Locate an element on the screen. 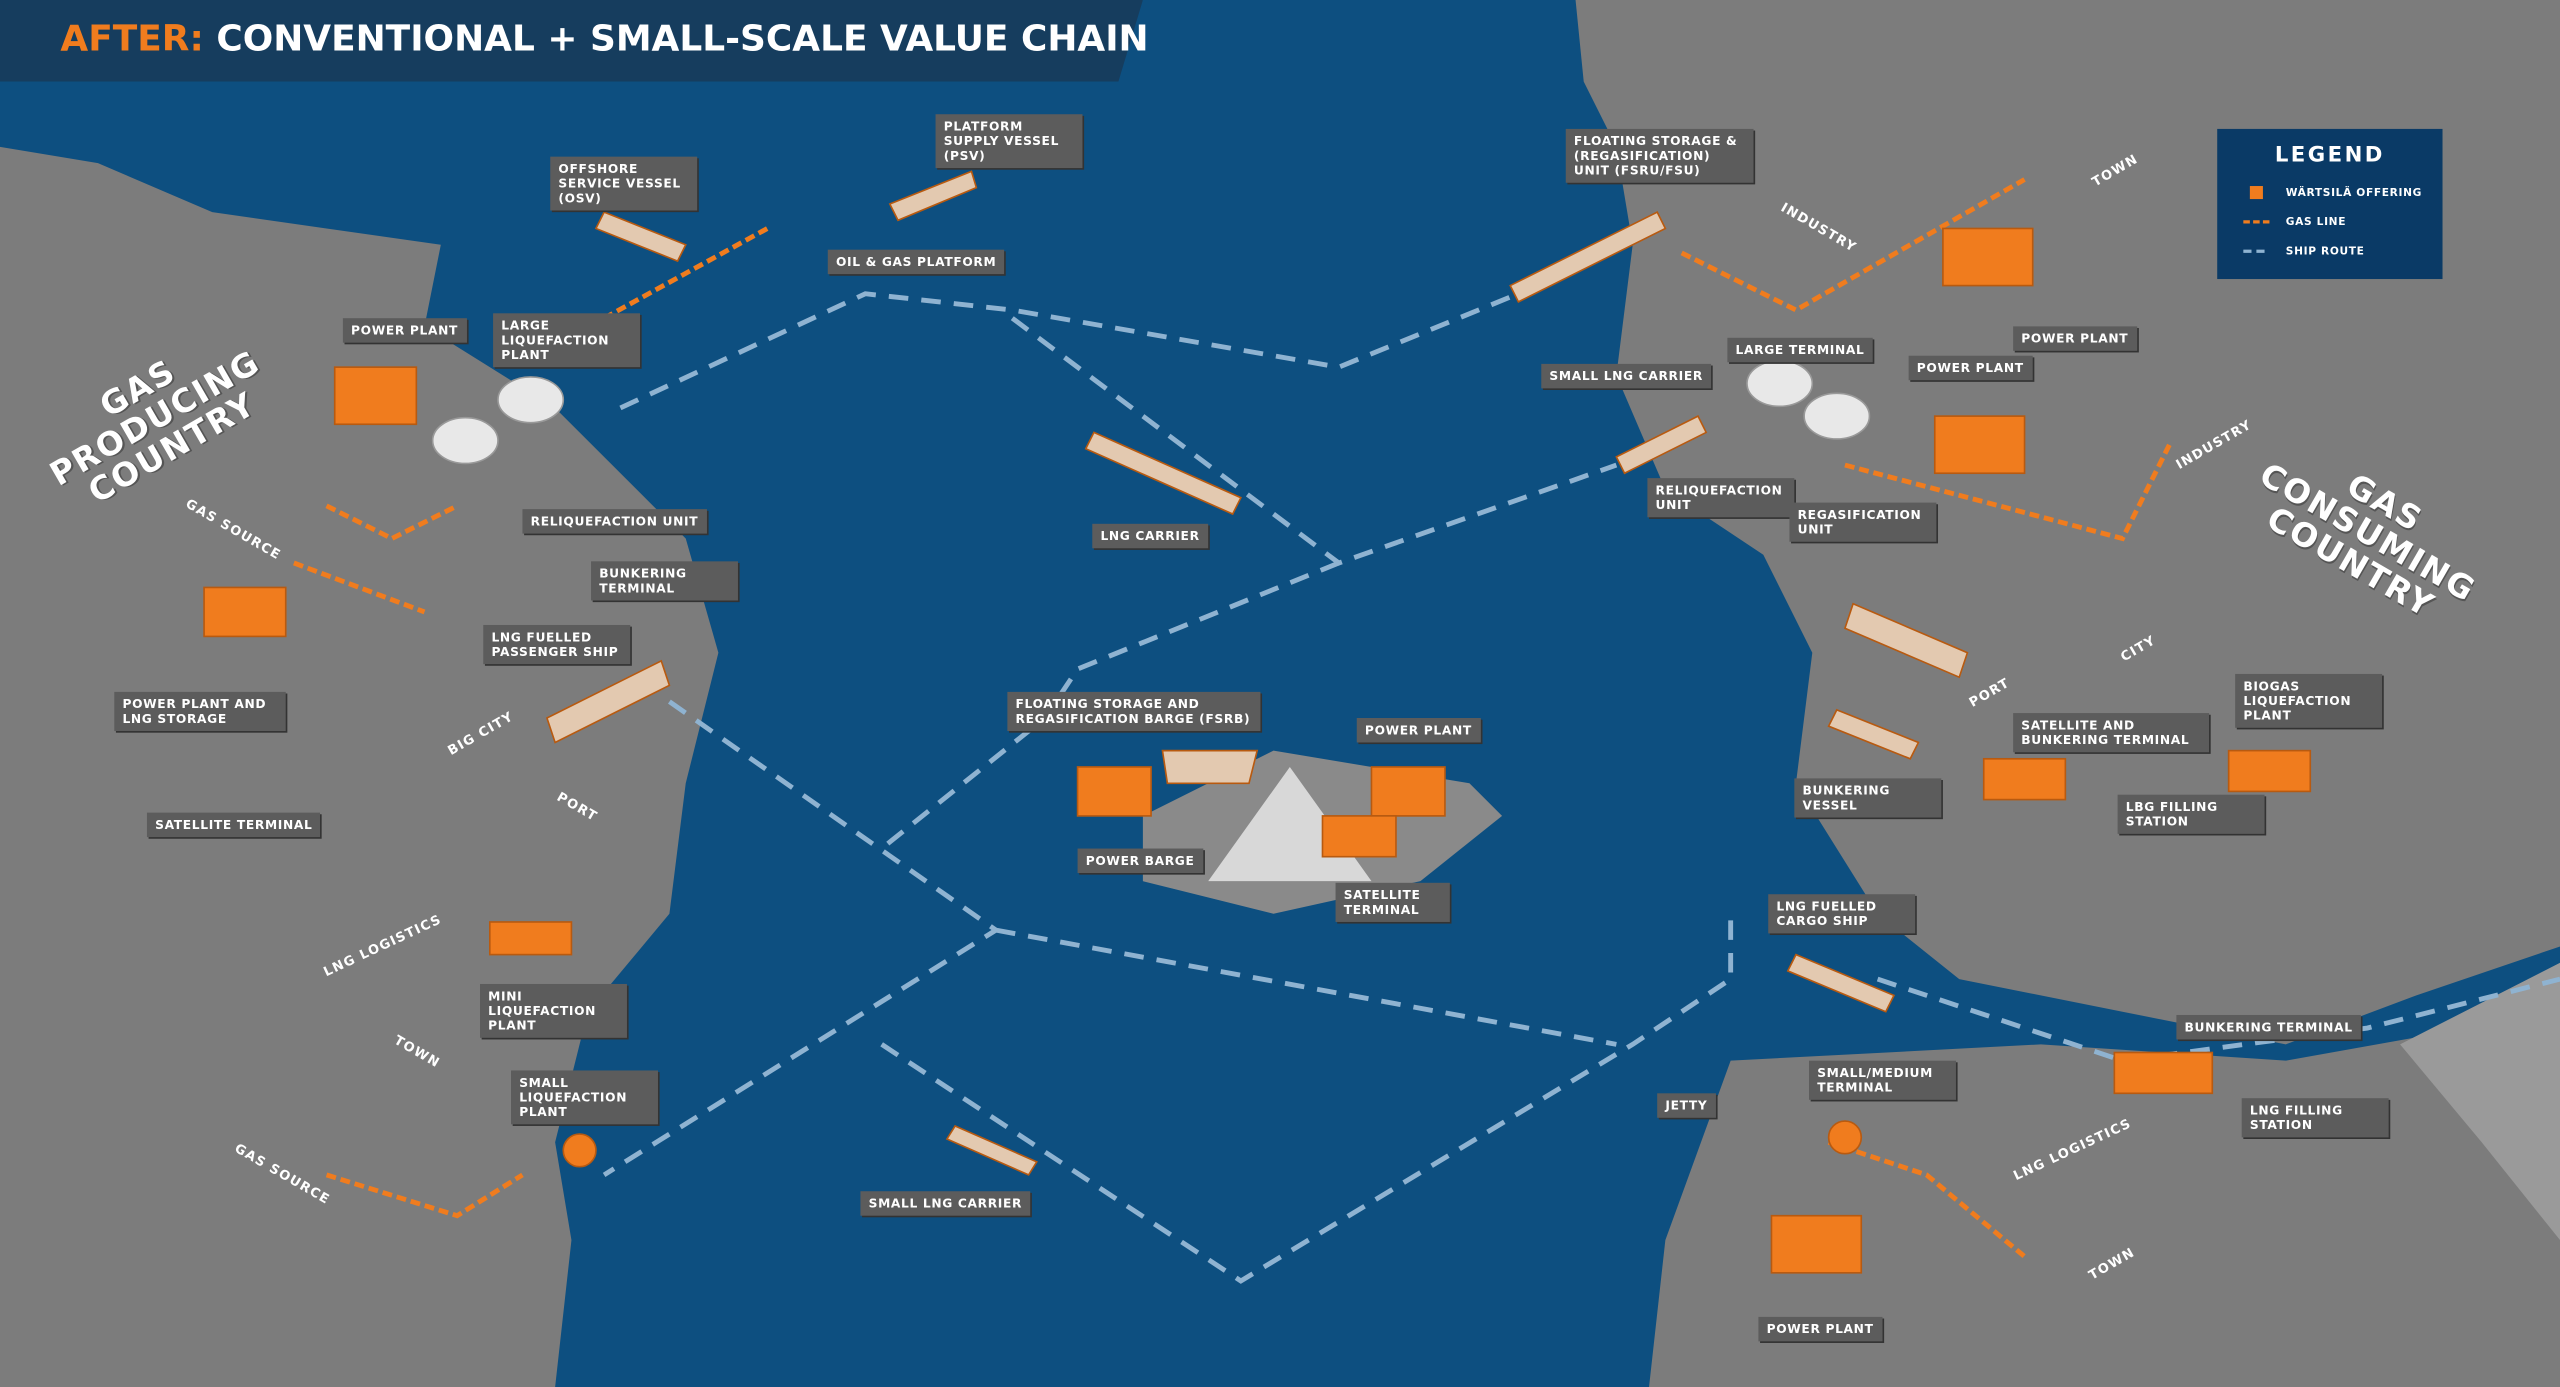 Image resolution: width=2560 pixels, height=1387 pixels. legend-item: GAS LINE is located at coordinates (2316, 222).